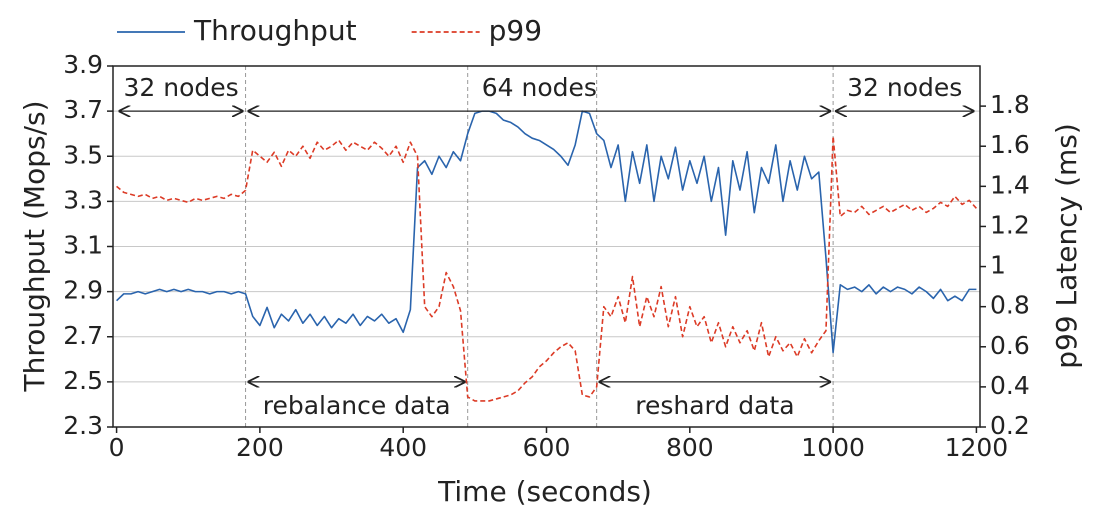 The image size is (1099, 522). Describe the element at coordinates (260, 447) in the screenshot. I see `x-tick-label: 200` at that location.